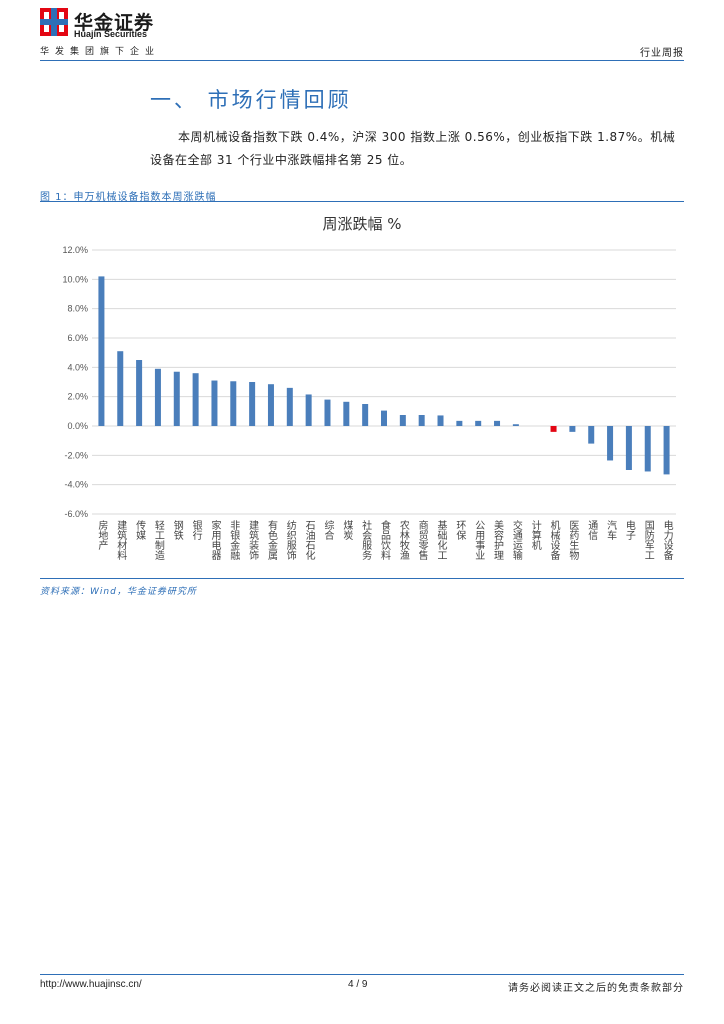 This screenshot has height=1024, width=724. What do you see at coordinates (290, 540) in the screenshot?
I see `x-category-label: 纺织服饰` at bounding box center [290, 540].